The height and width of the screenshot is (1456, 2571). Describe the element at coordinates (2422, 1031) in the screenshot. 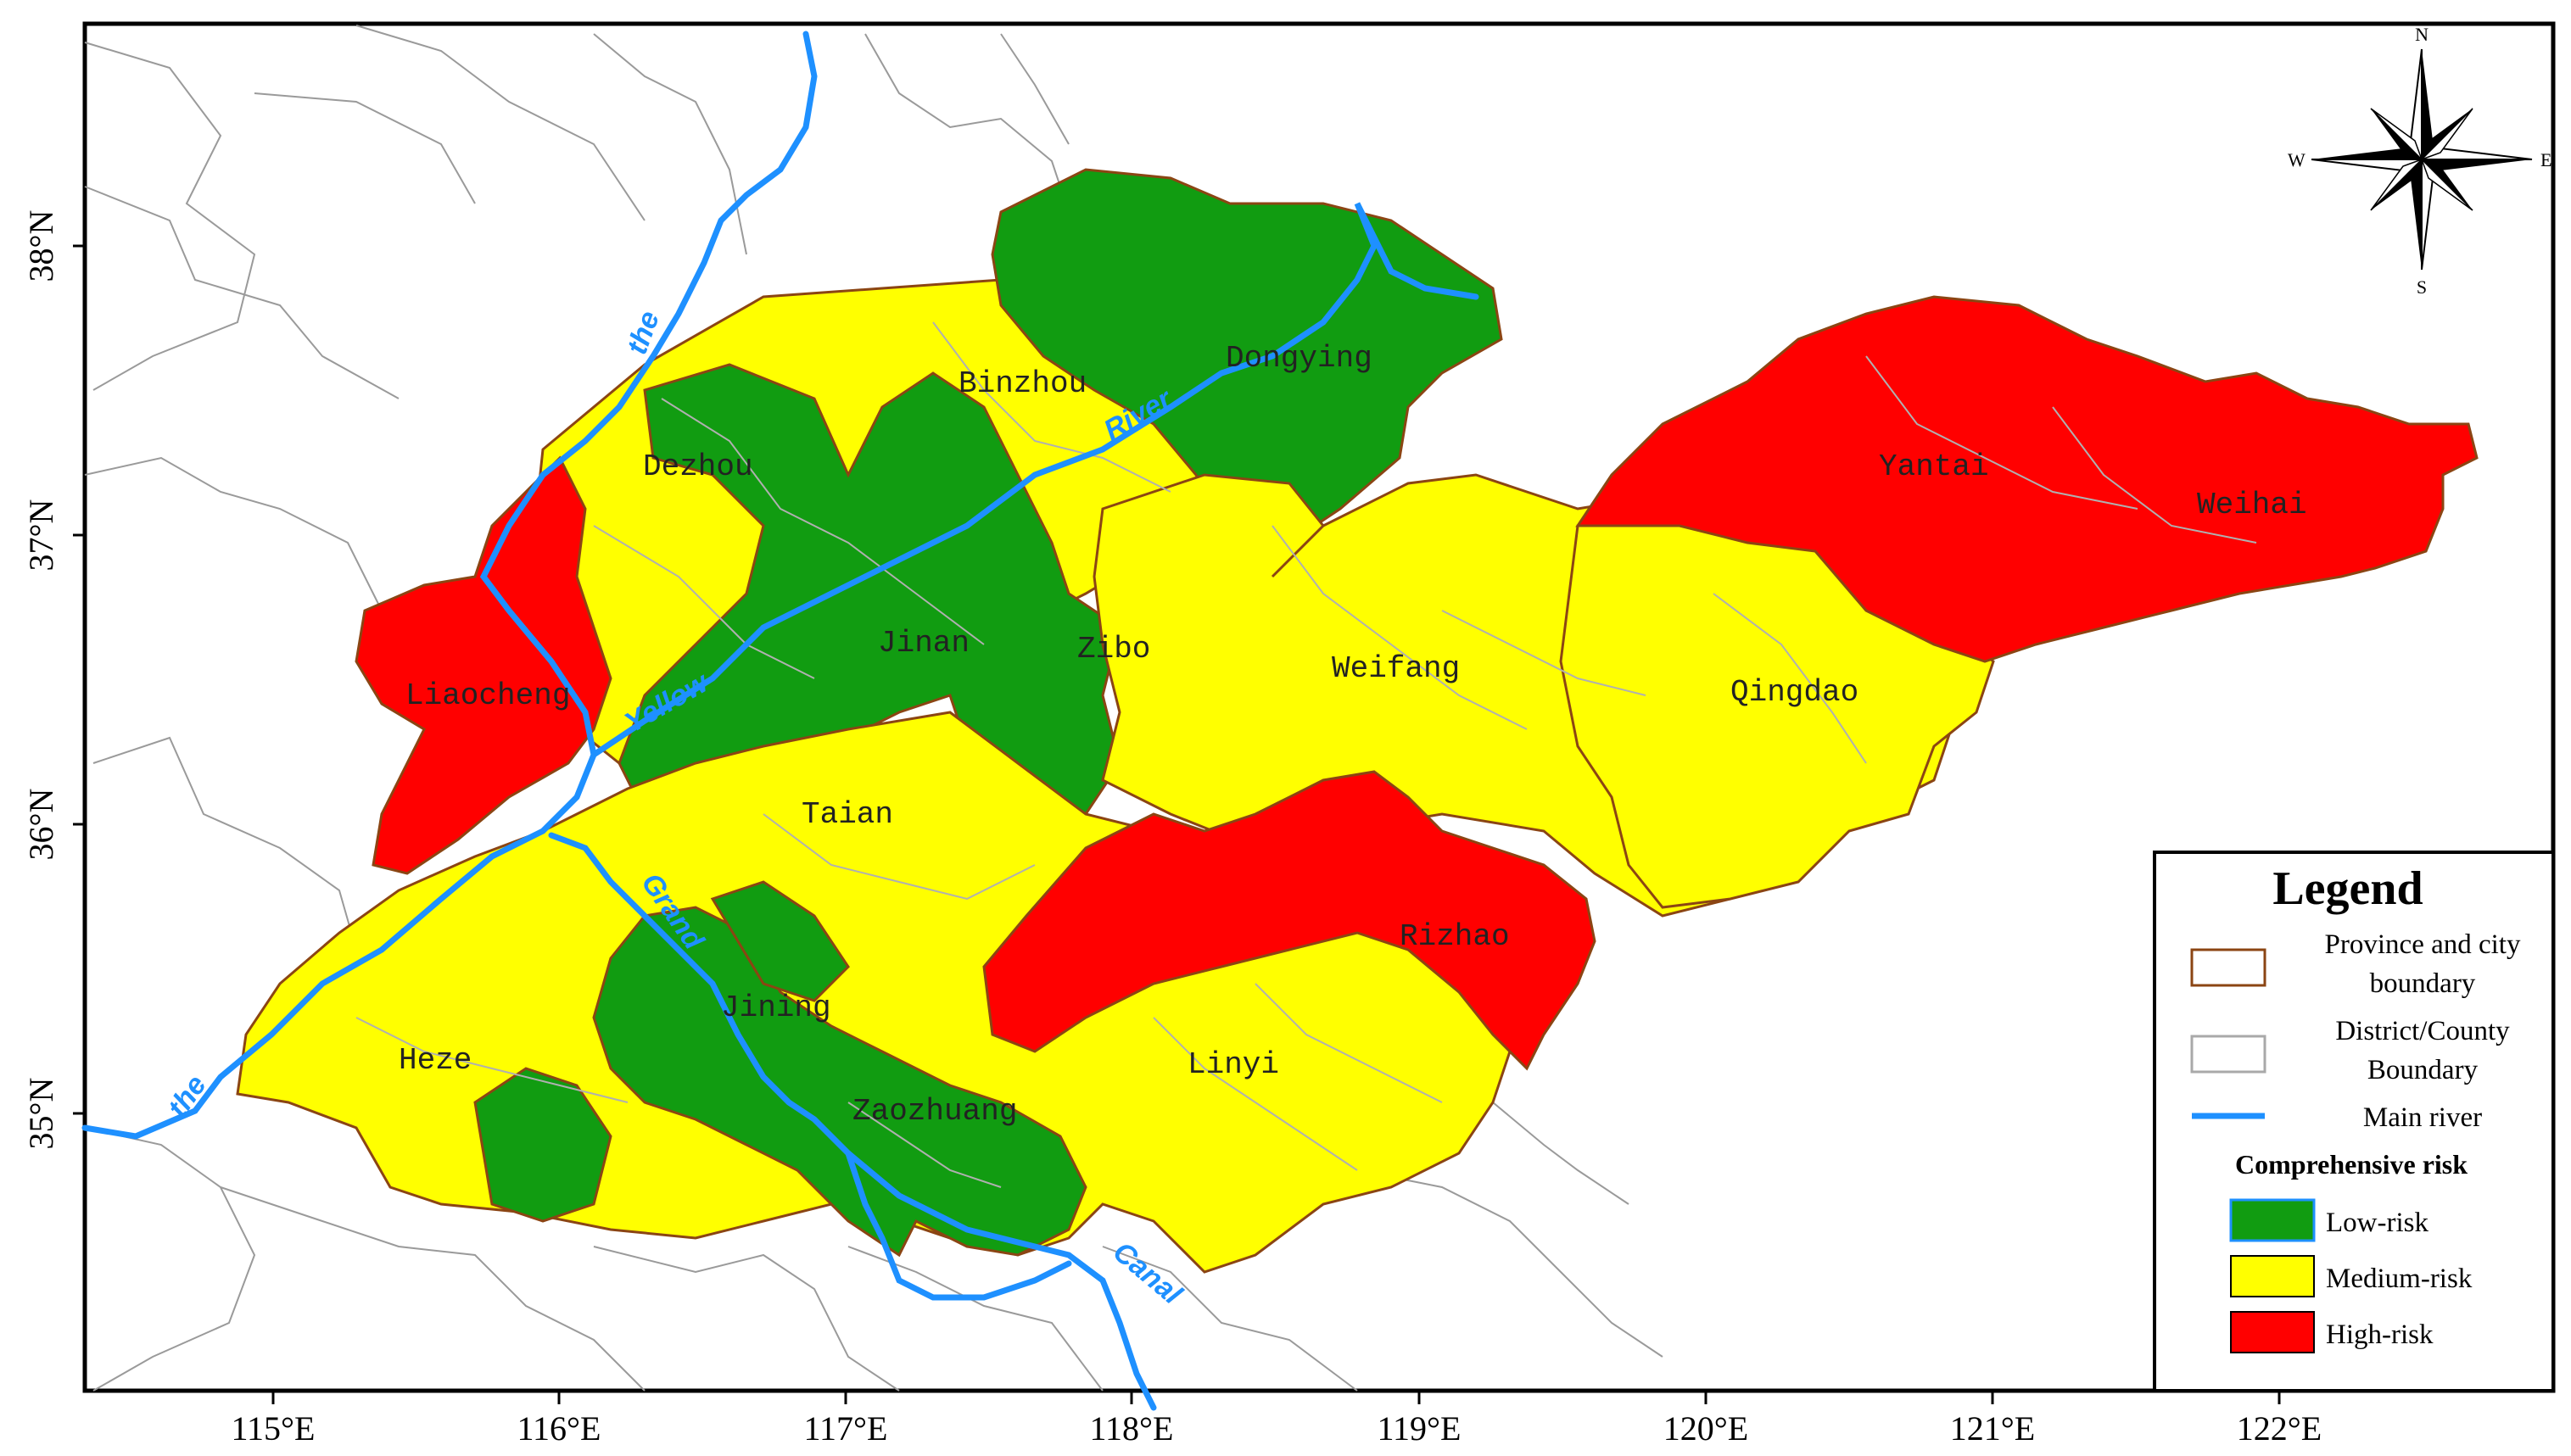

I see `legend-label-district: District/County` at that location.